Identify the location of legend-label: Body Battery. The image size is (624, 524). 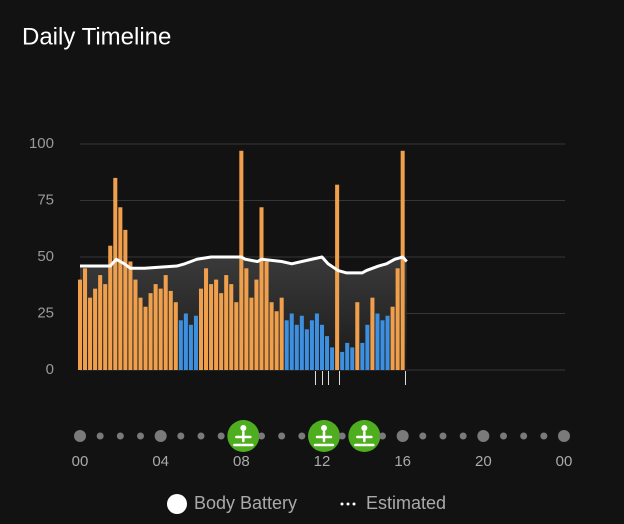
(245, 503).